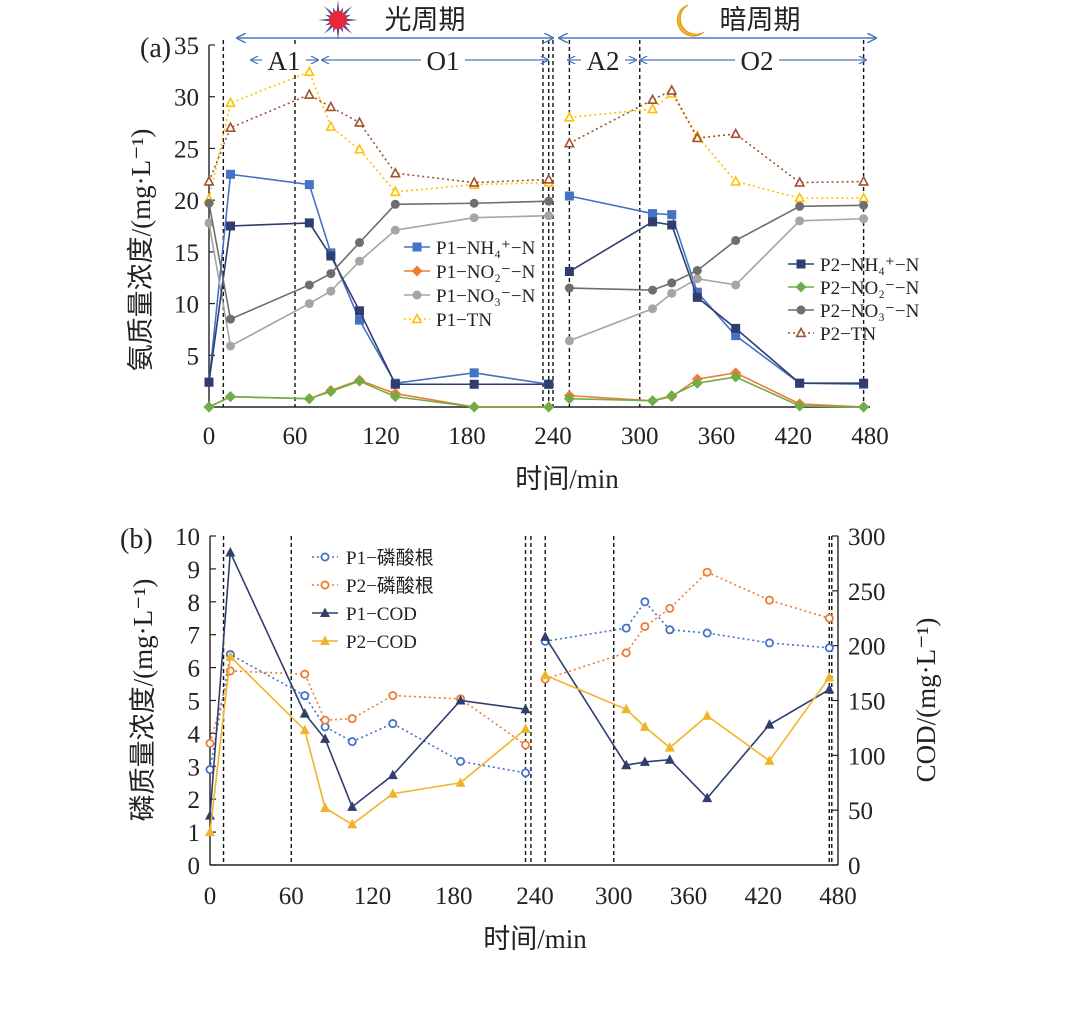  What do you see at coordinates (870, 288) in the screenshot?
I see `panel-a-legend-label-right-1: P2−NO₂⁻−N` at bounding box center [870, 288].